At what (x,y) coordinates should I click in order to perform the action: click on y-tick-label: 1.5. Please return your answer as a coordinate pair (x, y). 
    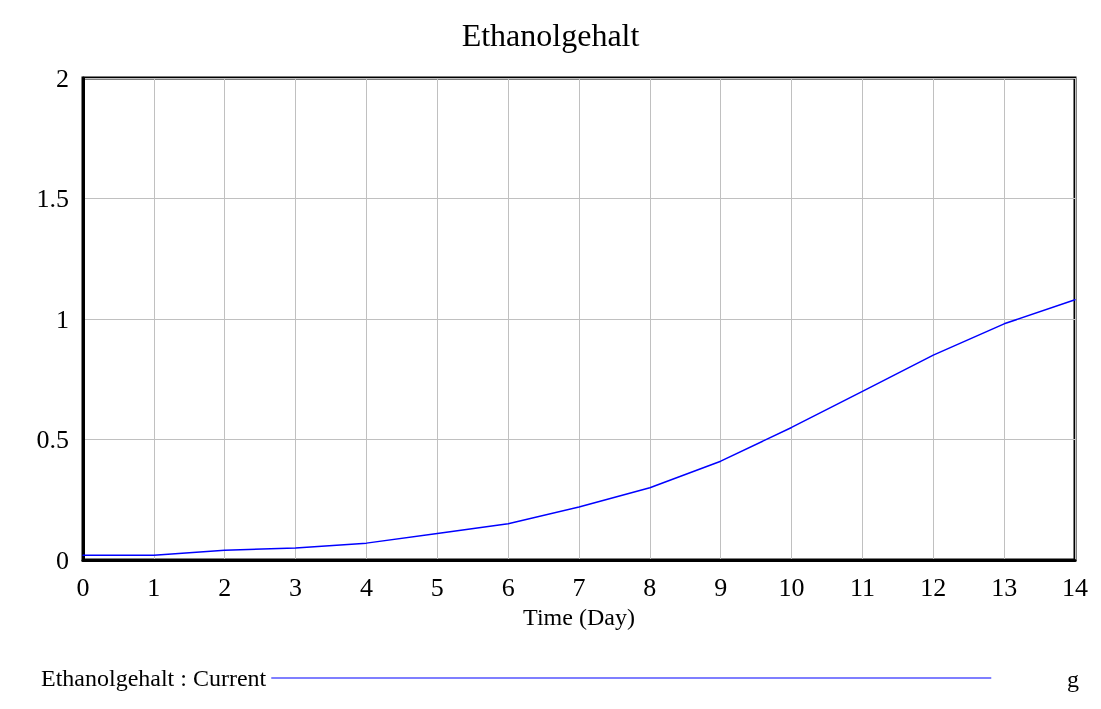
    Looking at the image, I should click on (52, 198).